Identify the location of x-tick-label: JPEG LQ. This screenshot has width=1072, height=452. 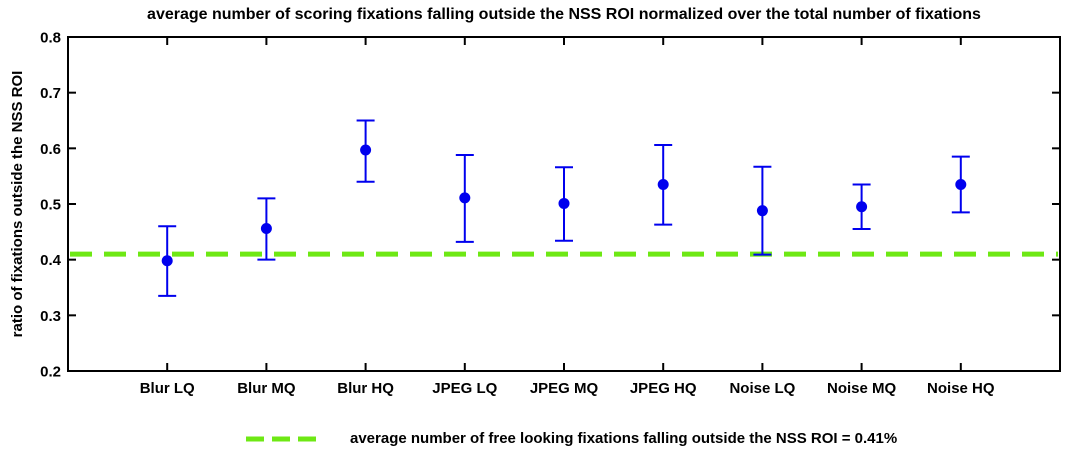
(464, 388).